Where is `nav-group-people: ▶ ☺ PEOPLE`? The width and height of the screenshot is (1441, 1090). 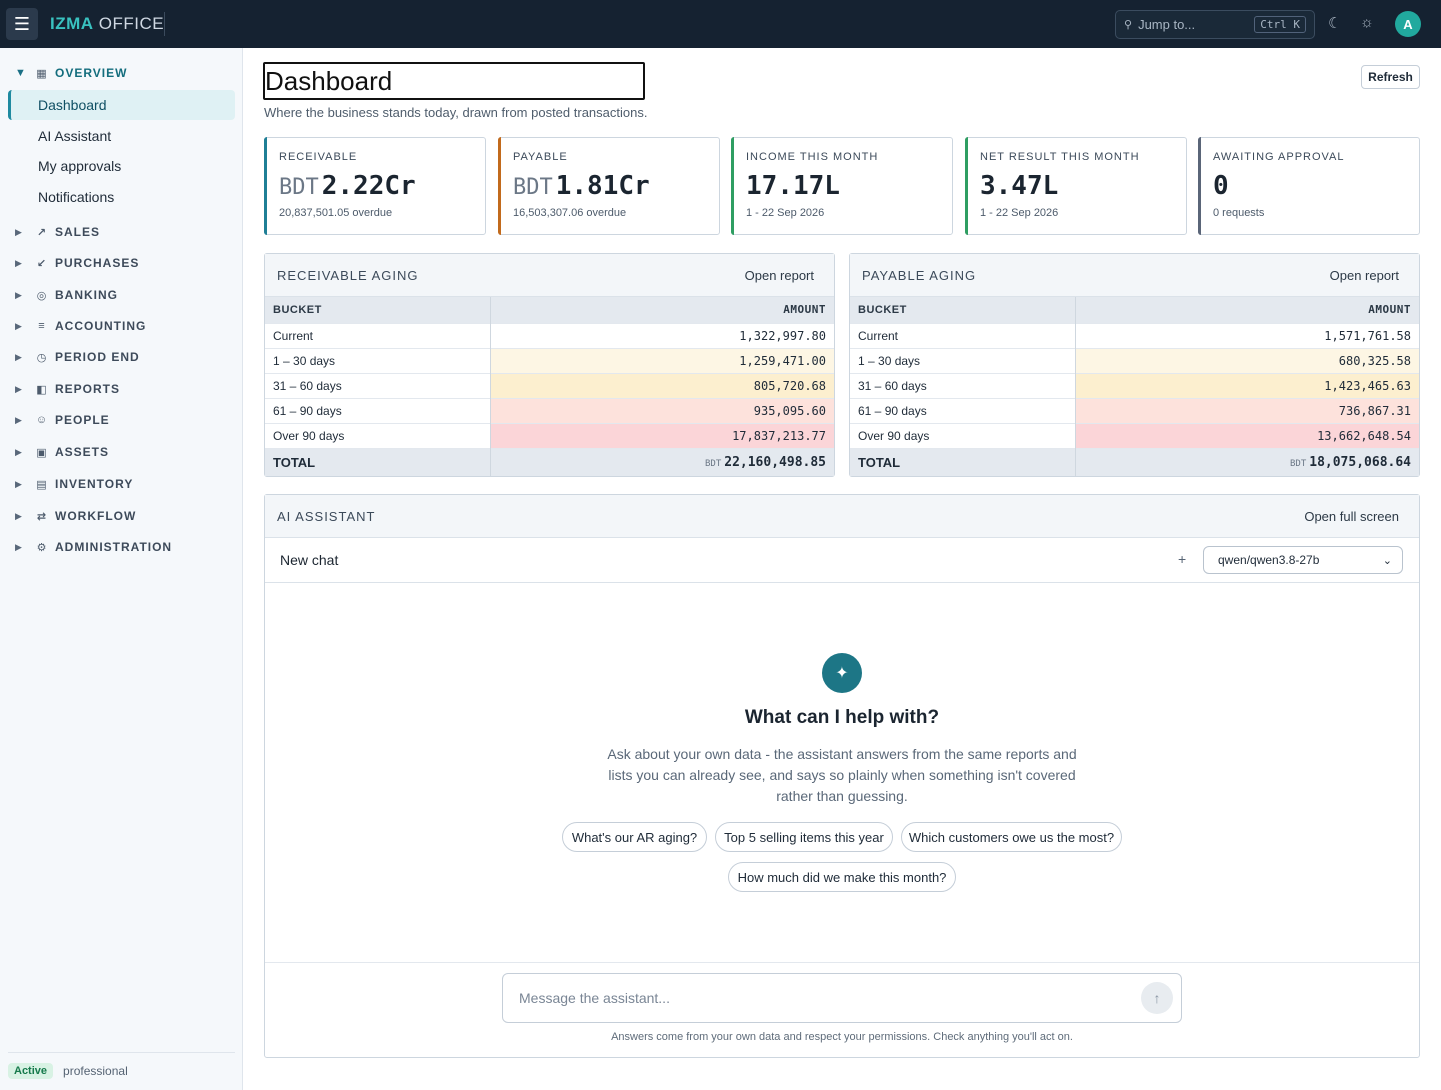
nav-group-people: ▶ ☺ PEOPLE is located at coordinates (121, 420).